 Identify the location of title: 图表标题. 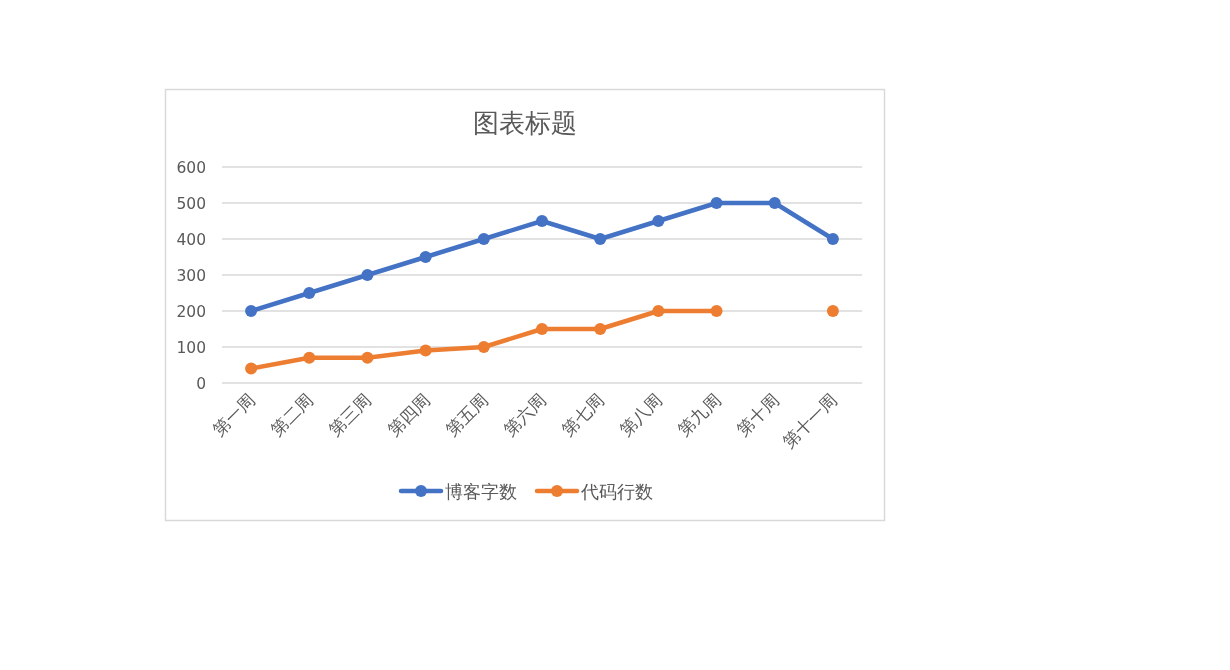
(525, 123).